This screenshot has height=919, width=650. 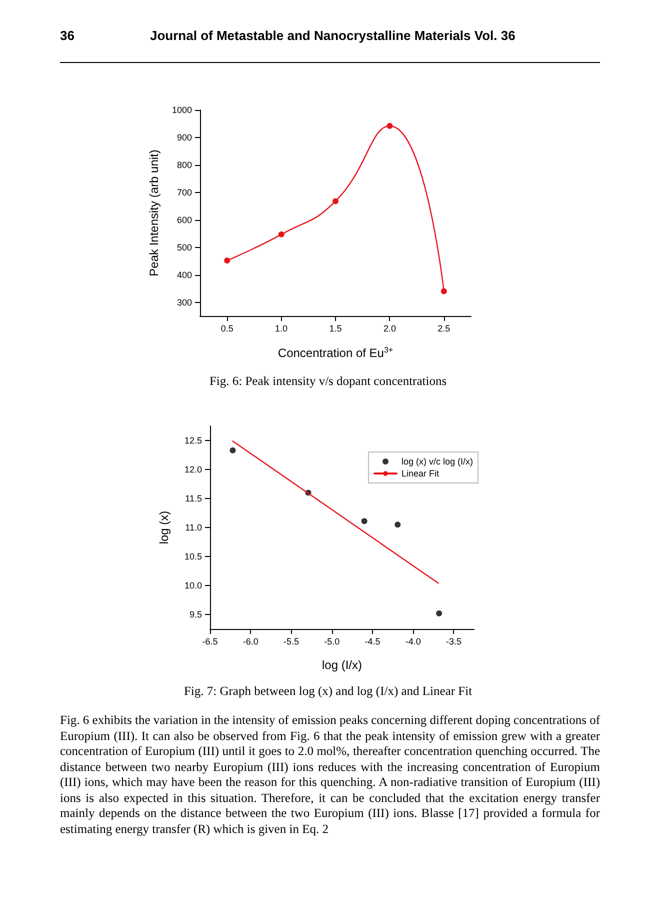 I want to click on y-tick-label: 400, so click(x=184, y=275).